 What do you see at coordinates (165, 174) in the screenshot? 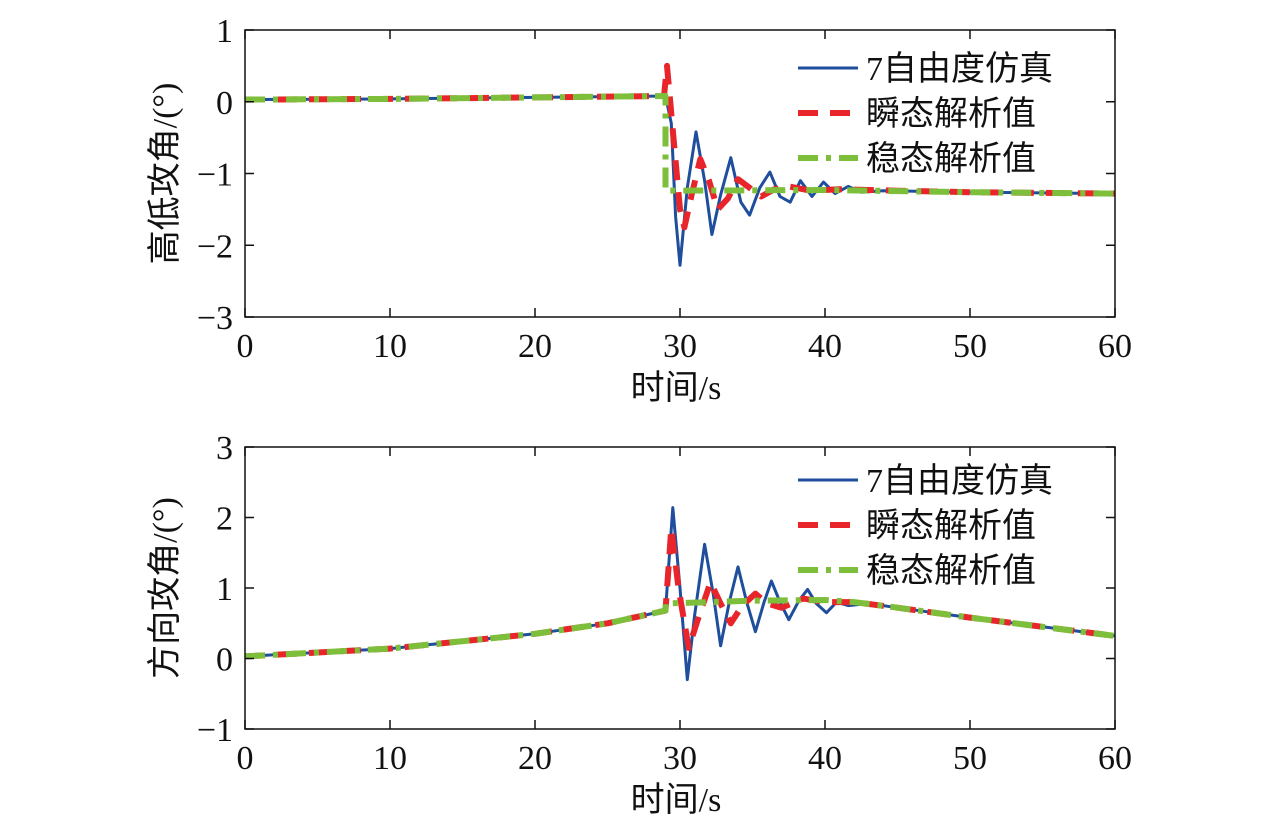
I see `y-axis-label: 高低攻角/(°)` at bounding box center [165, 174].